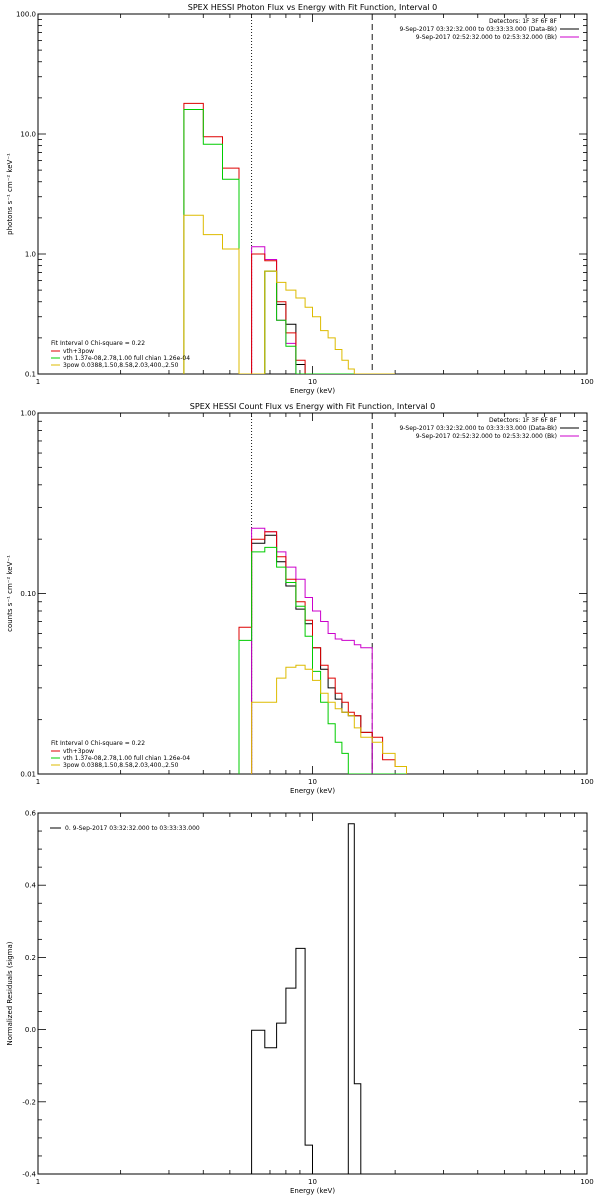  I want to click on y-tick-label: -0.2, so click(29, 1102).